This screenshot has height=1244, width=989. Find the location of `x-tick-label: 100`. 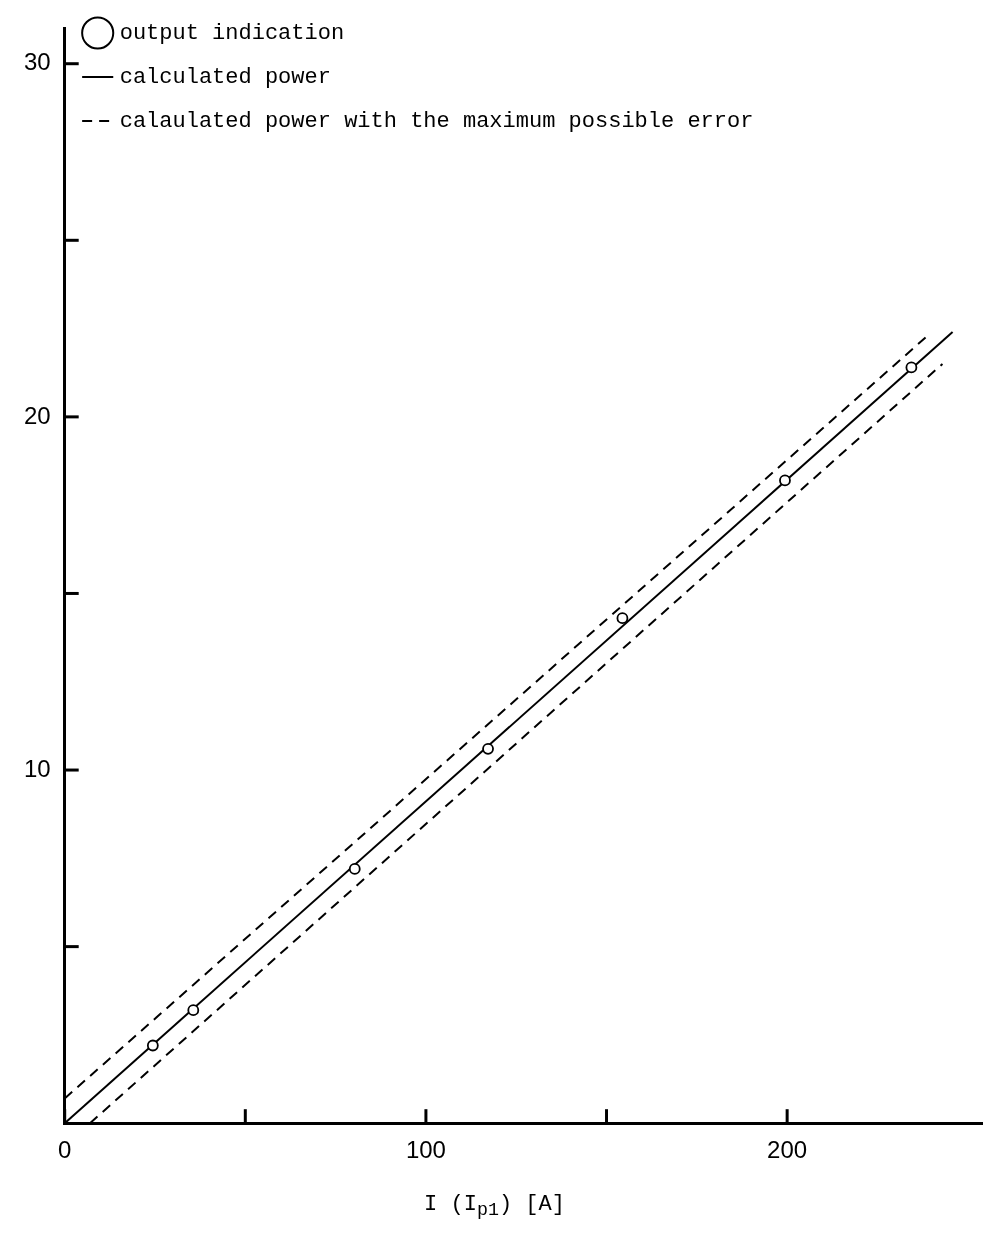

x-tick-label: 100 is located at coordinates (425, 1150).